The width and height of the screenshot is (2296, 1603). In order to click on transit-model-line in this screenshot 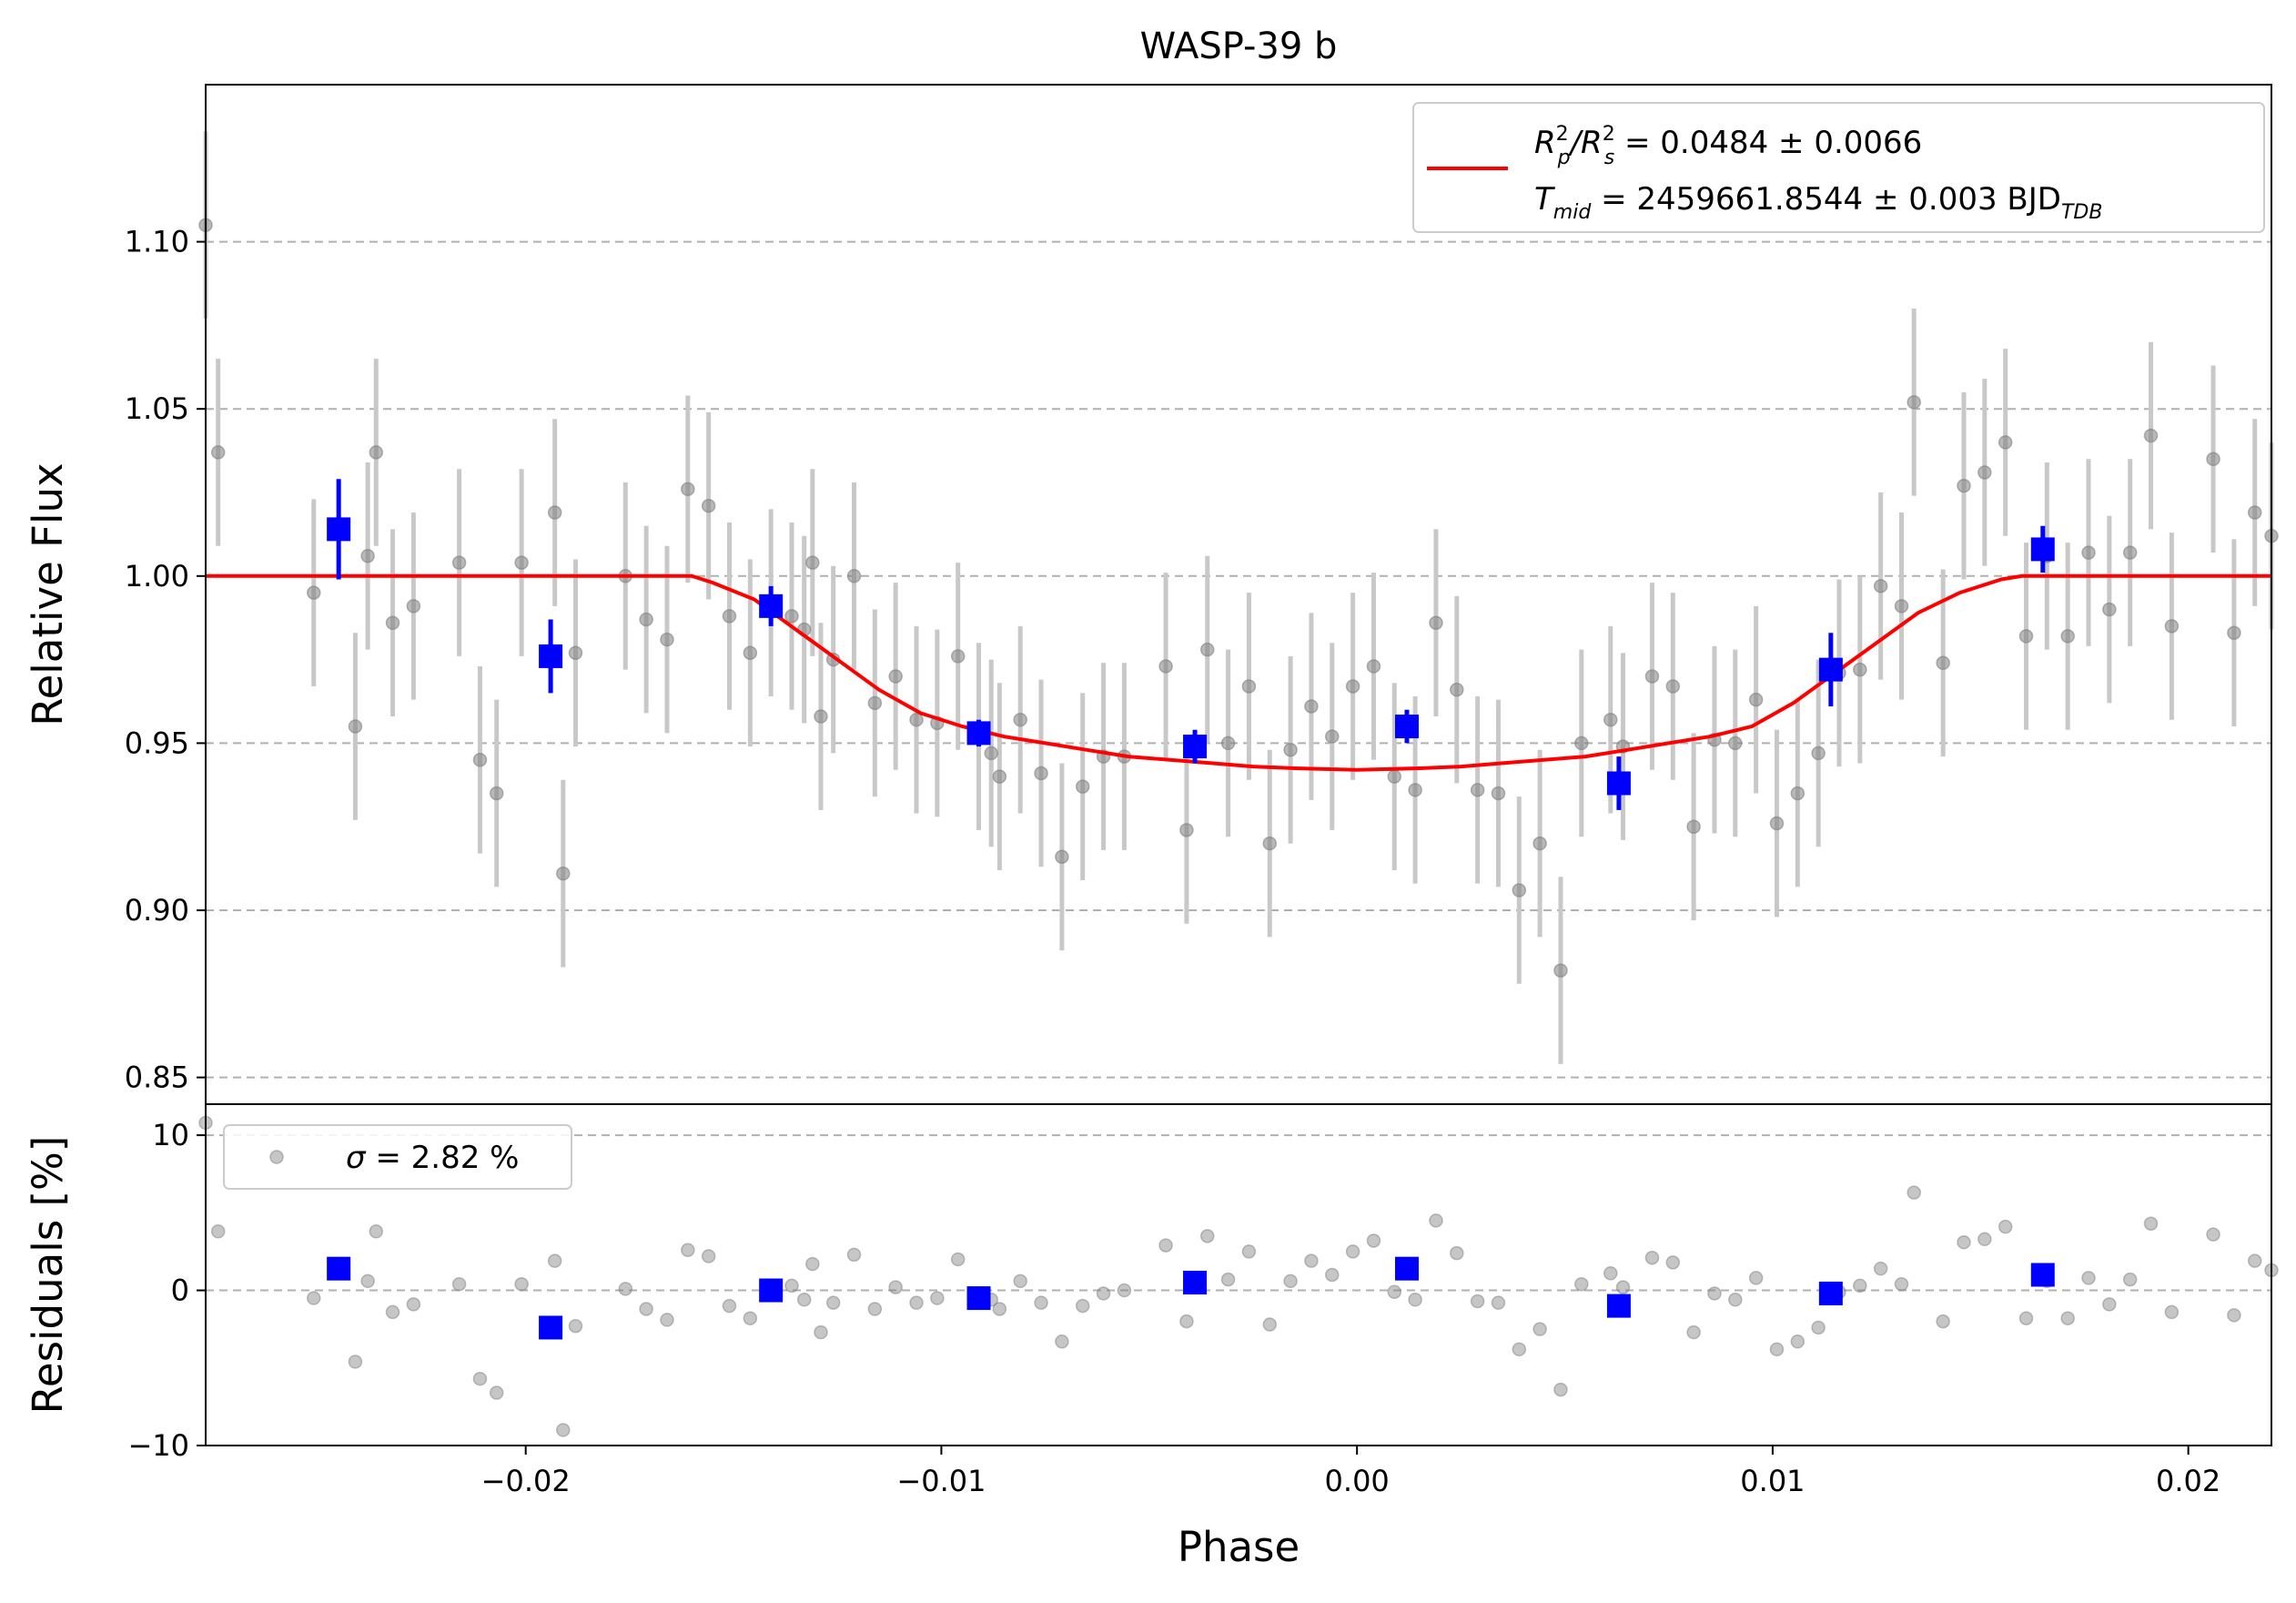, I will do `click(1239, 672)`.